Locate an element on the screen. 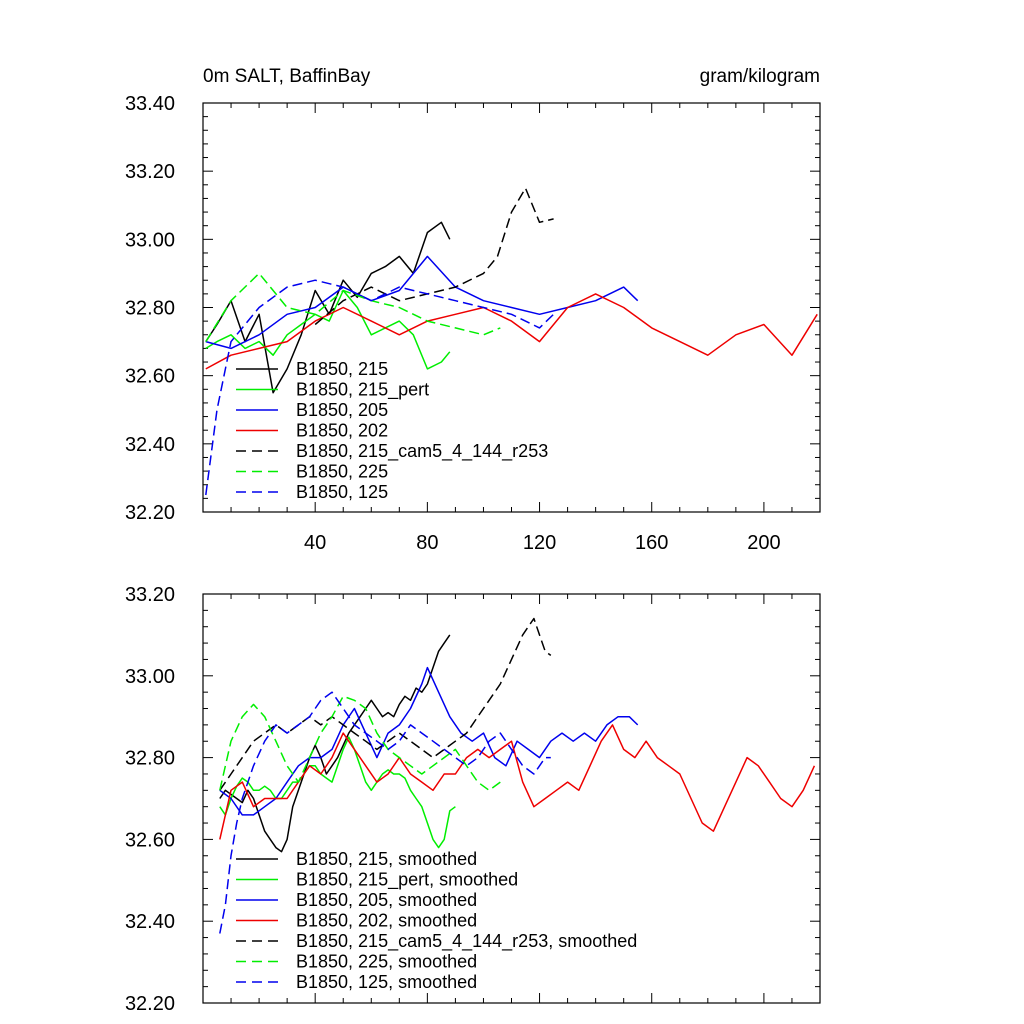 This screenshot has height=1024, width=1024. bottom-legend-label-6: B1850, 125, smoothed is located at coordinates (386, 982).